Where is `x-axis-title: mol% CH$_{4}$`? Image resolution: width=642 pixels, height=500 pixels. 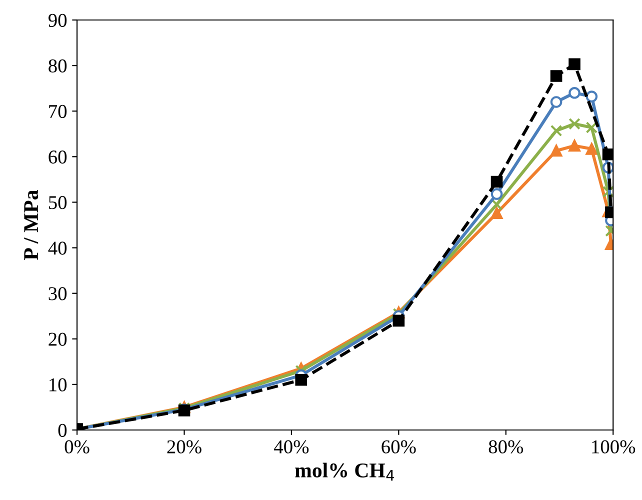
x-axis-title: mol% CH$_{4}$ is located at coordinates (344, 471).